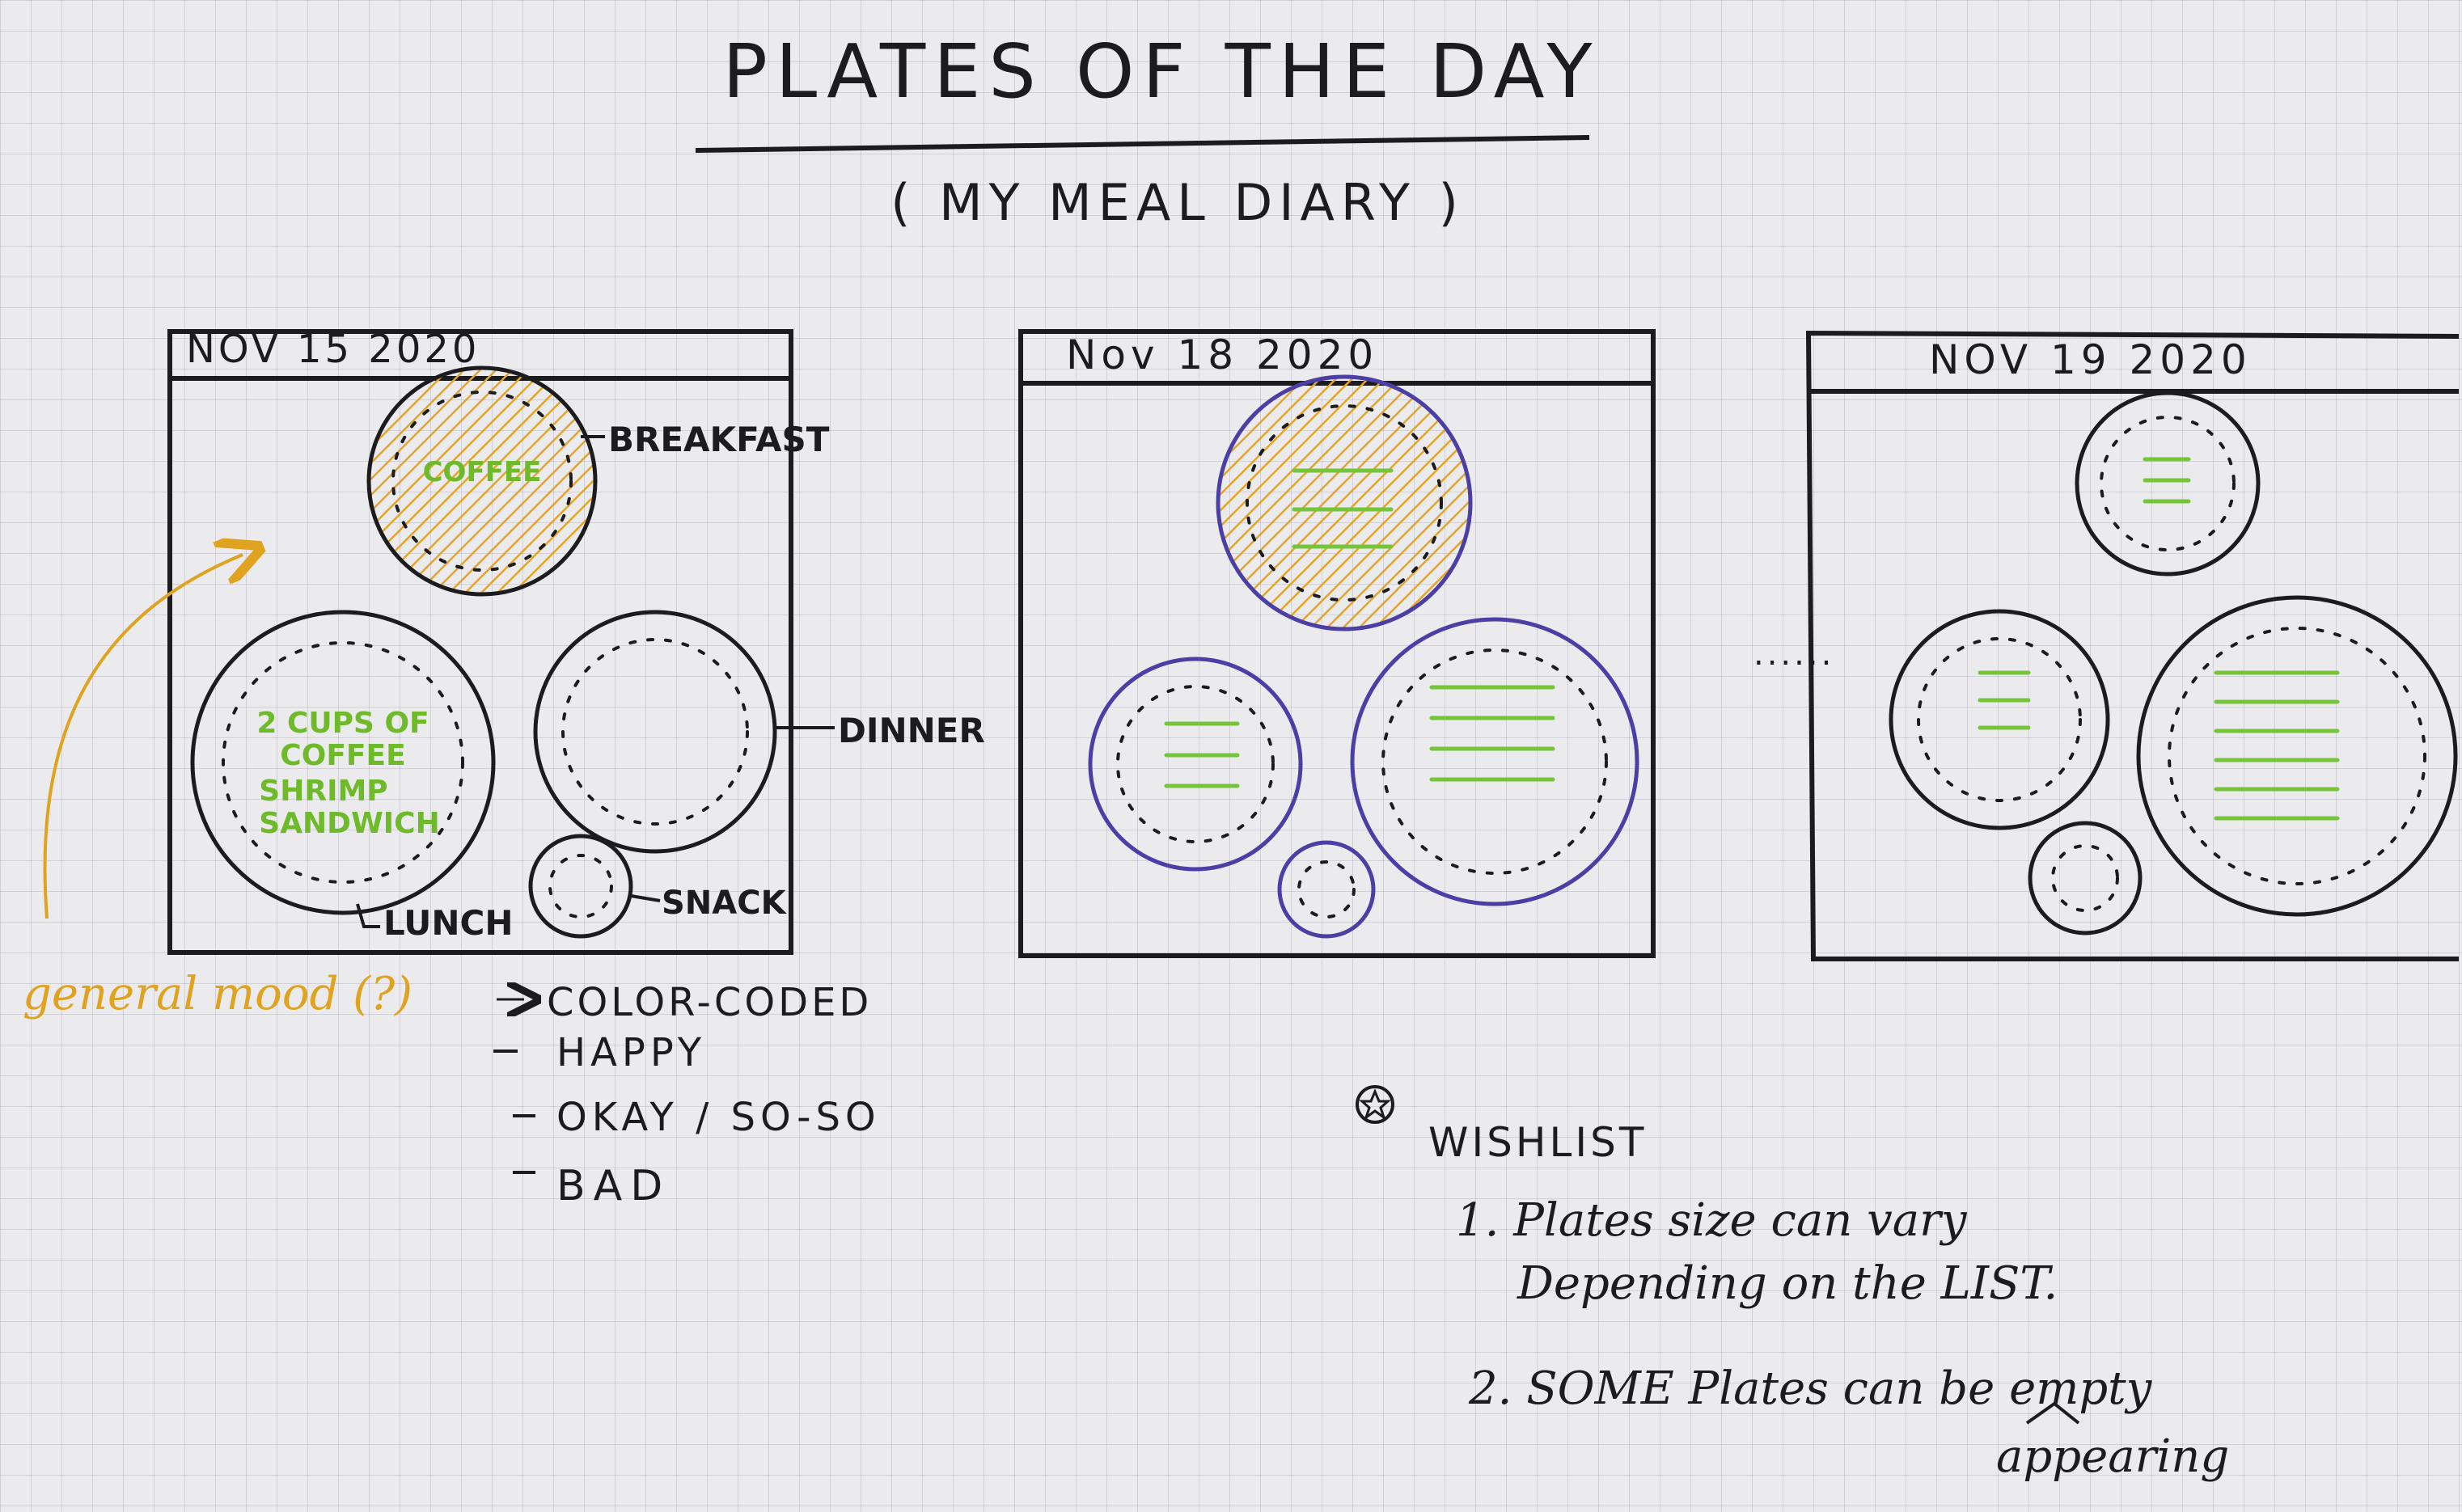 Image resolution: width=2462 pixels, height=1512 pixels. What do you see at coordinates (342, 723) in the screenshot?
I see `lunch-food-line-1: 2 CUPS OF` at bounding box center [342, 723].